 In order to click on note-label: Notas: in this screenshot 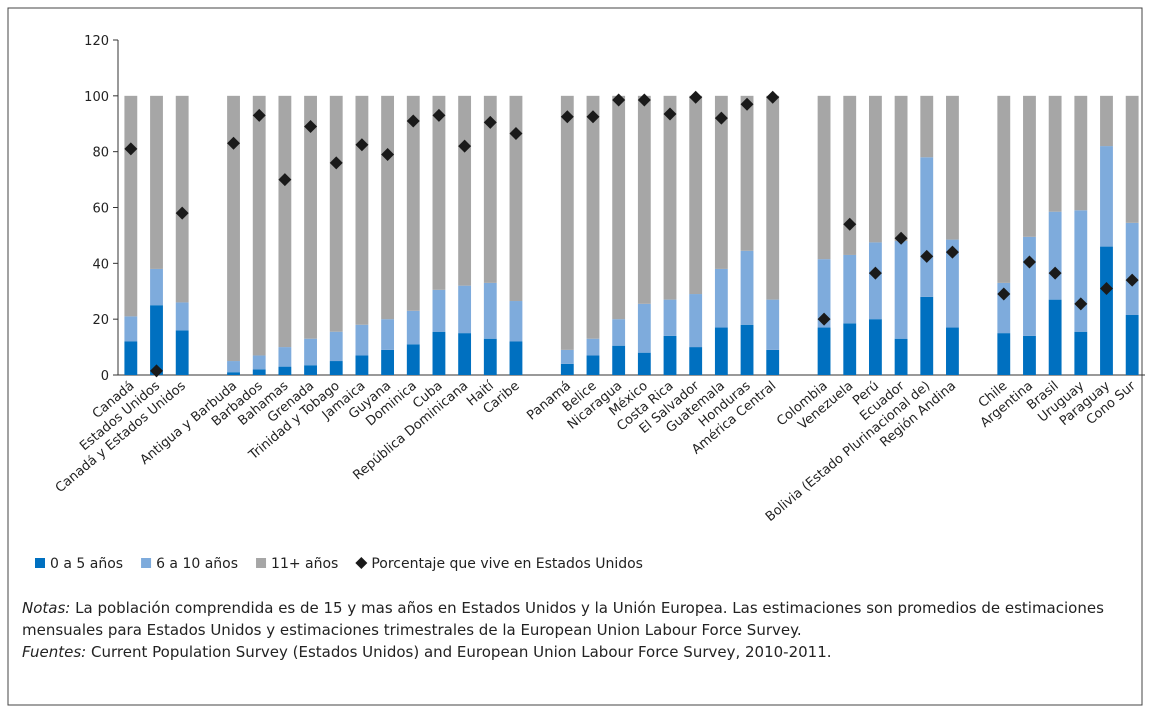, I will do `click(46, 608)`.